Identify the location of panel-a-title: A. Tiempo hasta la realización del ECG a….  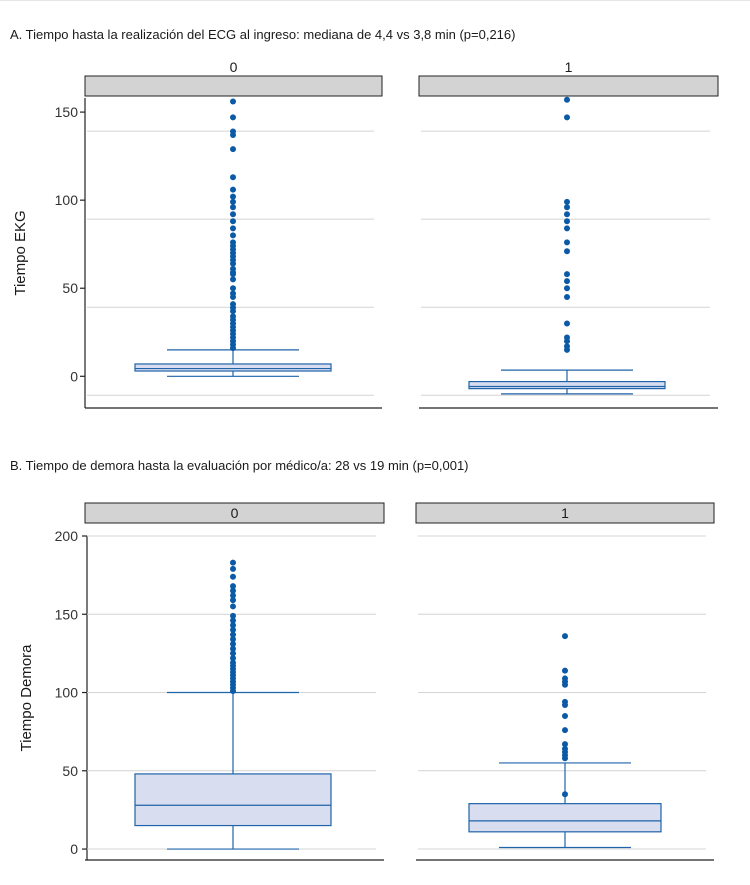
(263, 34).